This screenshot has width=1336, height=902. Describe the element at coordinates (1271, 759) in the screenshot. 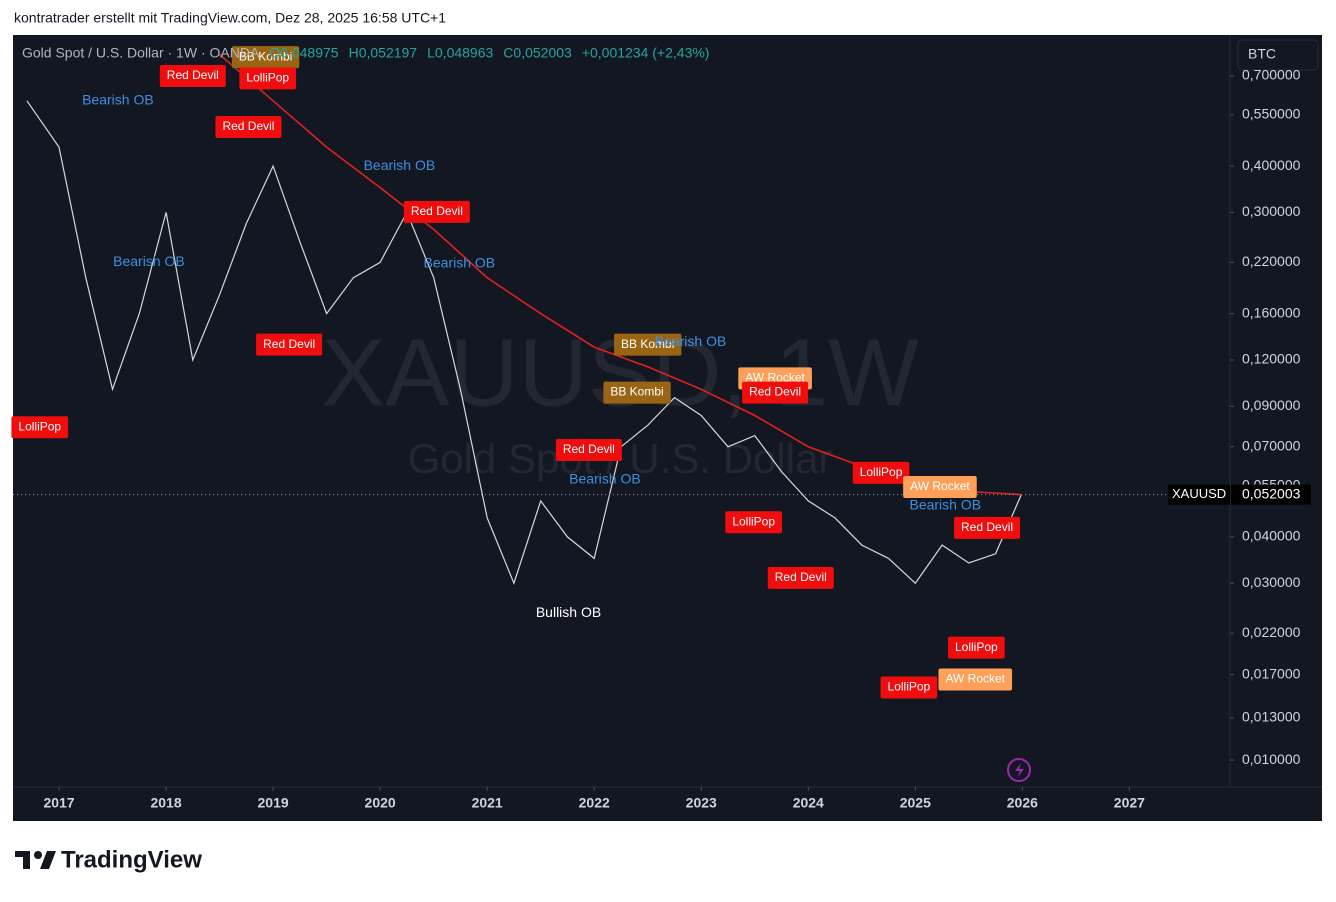

I see `y-tick-label: 0,010000` at that location.